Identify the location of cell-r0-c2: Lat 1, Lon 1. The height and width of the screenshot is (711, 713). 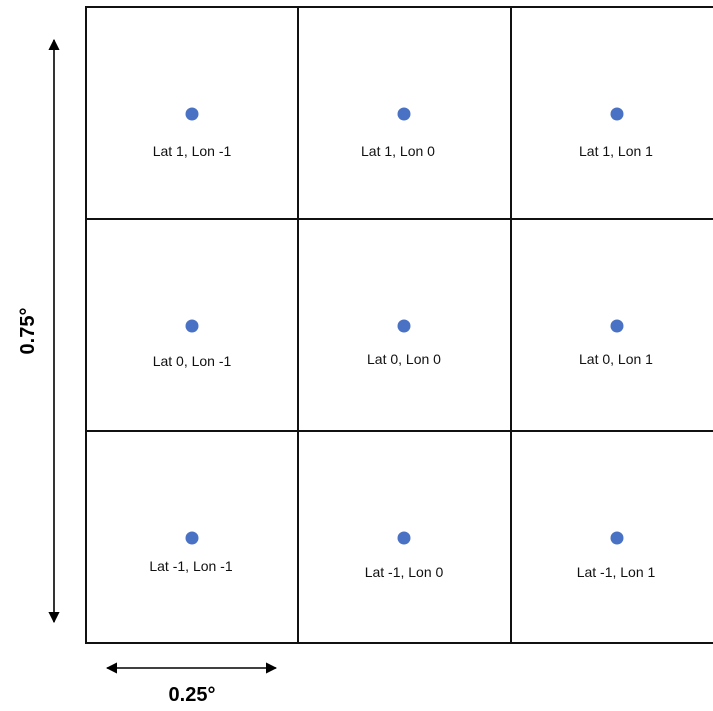
(611, 113).